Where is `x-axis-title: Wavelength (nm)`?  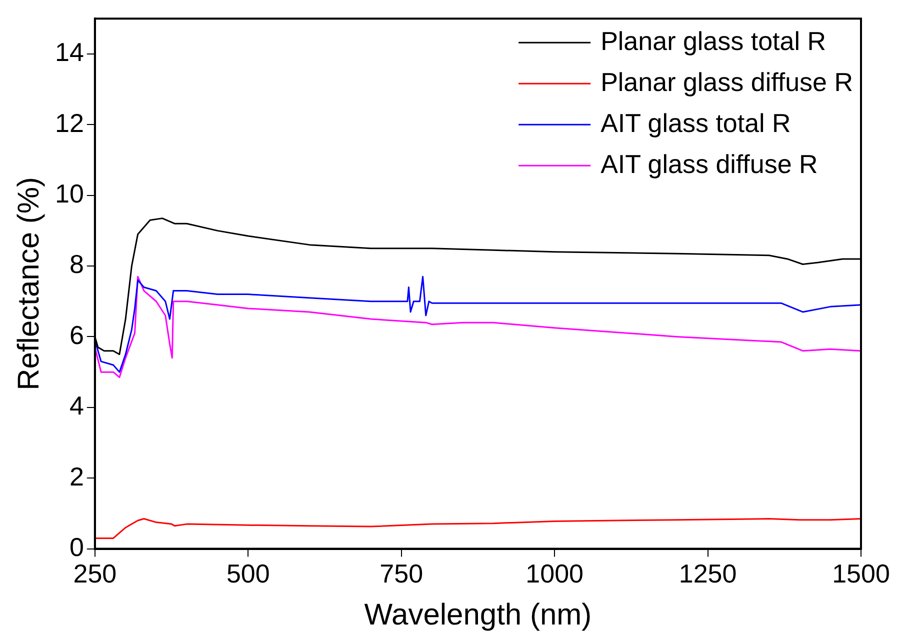 x-axis-title: Wavelength (nm) is located at coordinates (478, 615).